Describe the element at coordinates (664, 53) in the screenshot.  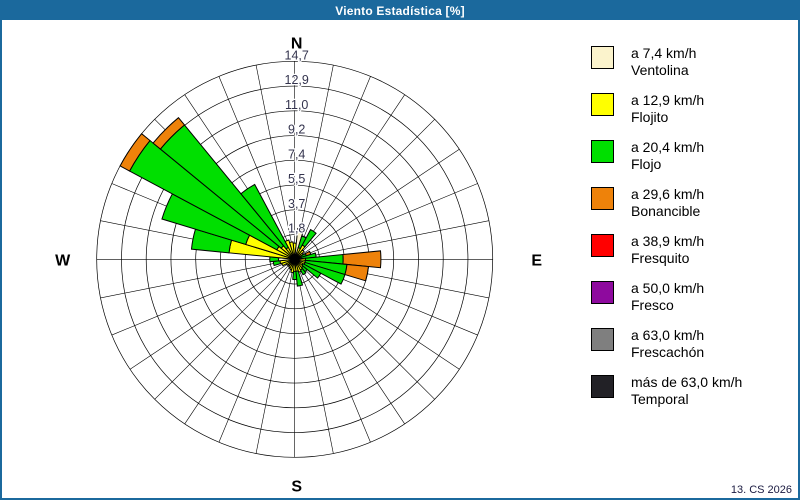
I see `legend-speed-label: a 7,4 km/h` at that location.